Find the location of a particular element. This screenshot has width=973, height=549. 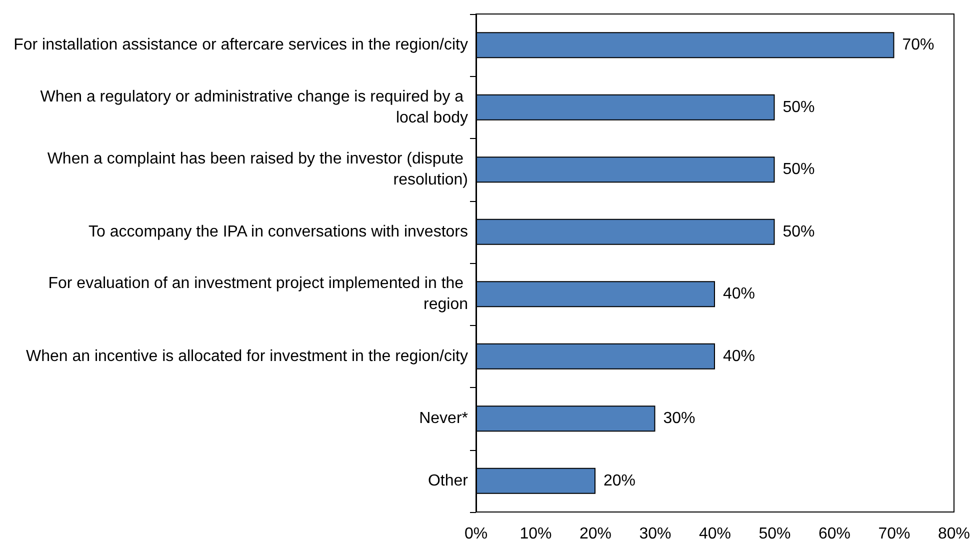

y-tick-label: When a regulatory or administrative change is required by a local body is located at coordinates (254, 107).